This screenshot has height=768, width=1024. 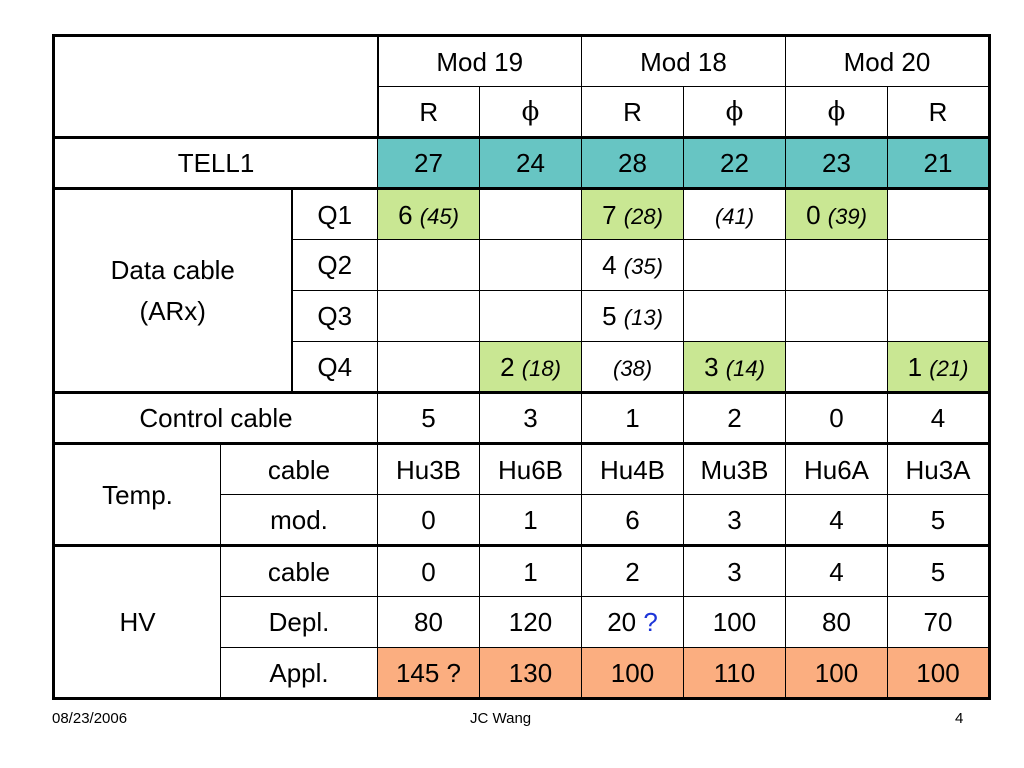 I want to click on control-cable-value: 5, so click(x=428, y=417).